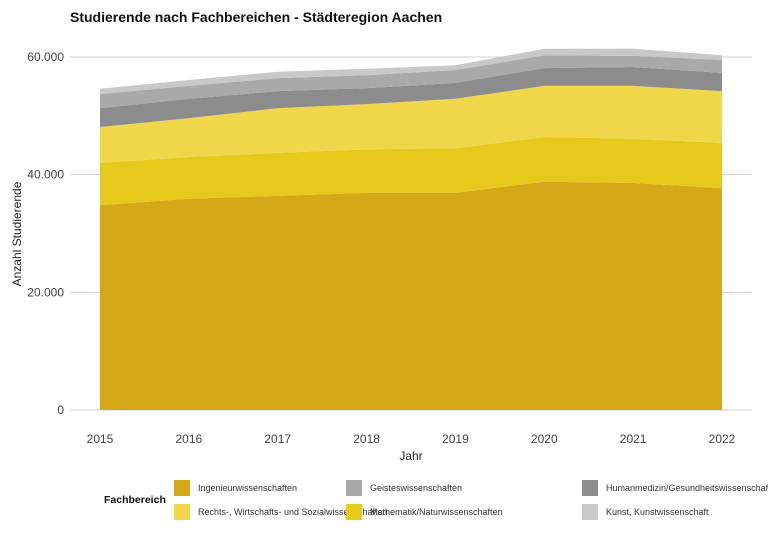  I want to click on x-axis-label: Jahr, so click(410, 456).